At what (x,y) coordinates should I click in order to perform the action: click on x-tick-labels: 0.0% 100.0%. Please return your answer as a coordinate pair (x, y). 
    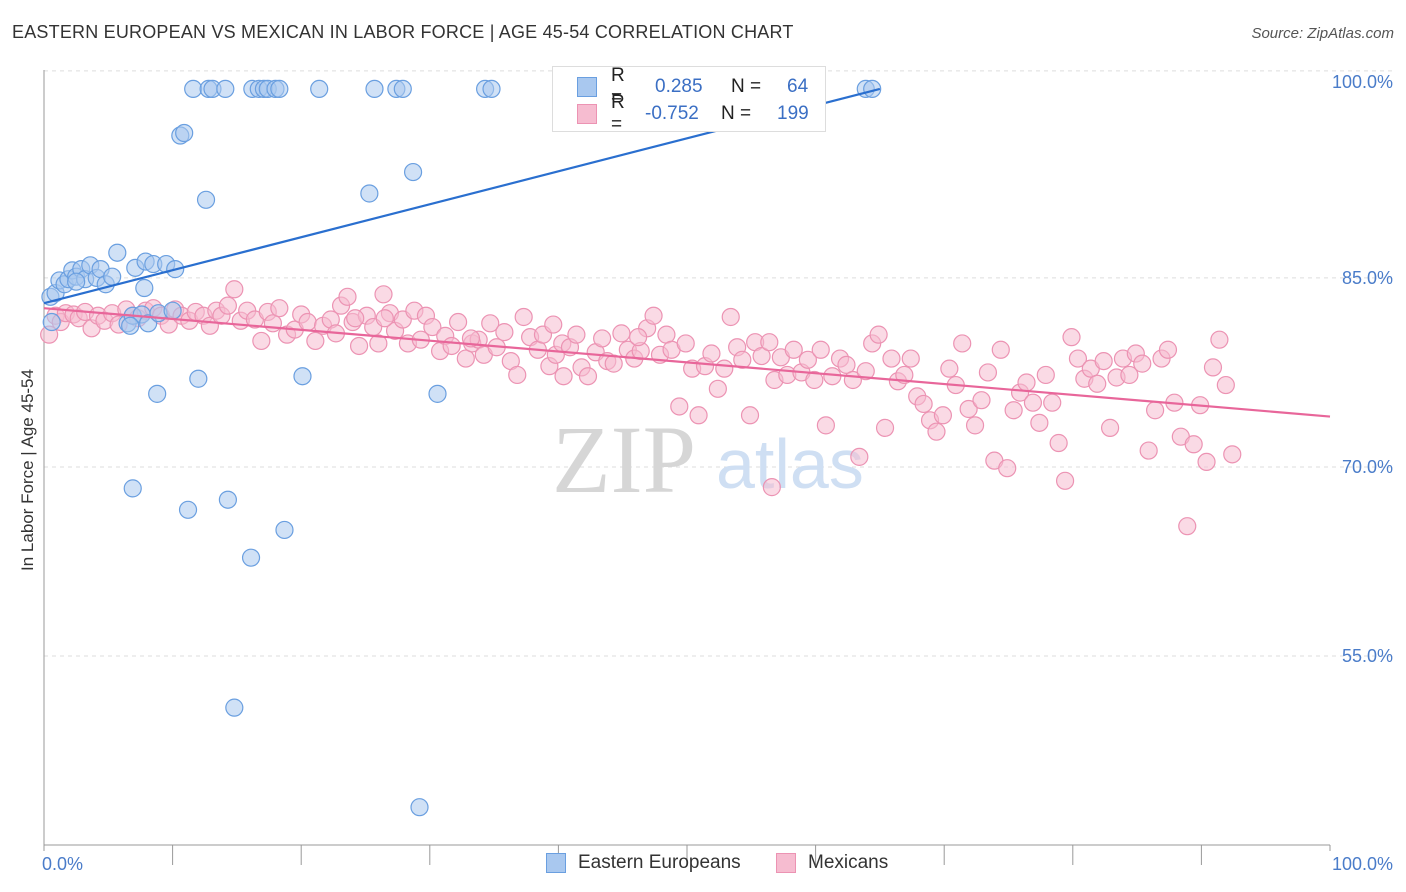
    Looking at the image, I should click on (717, 864).